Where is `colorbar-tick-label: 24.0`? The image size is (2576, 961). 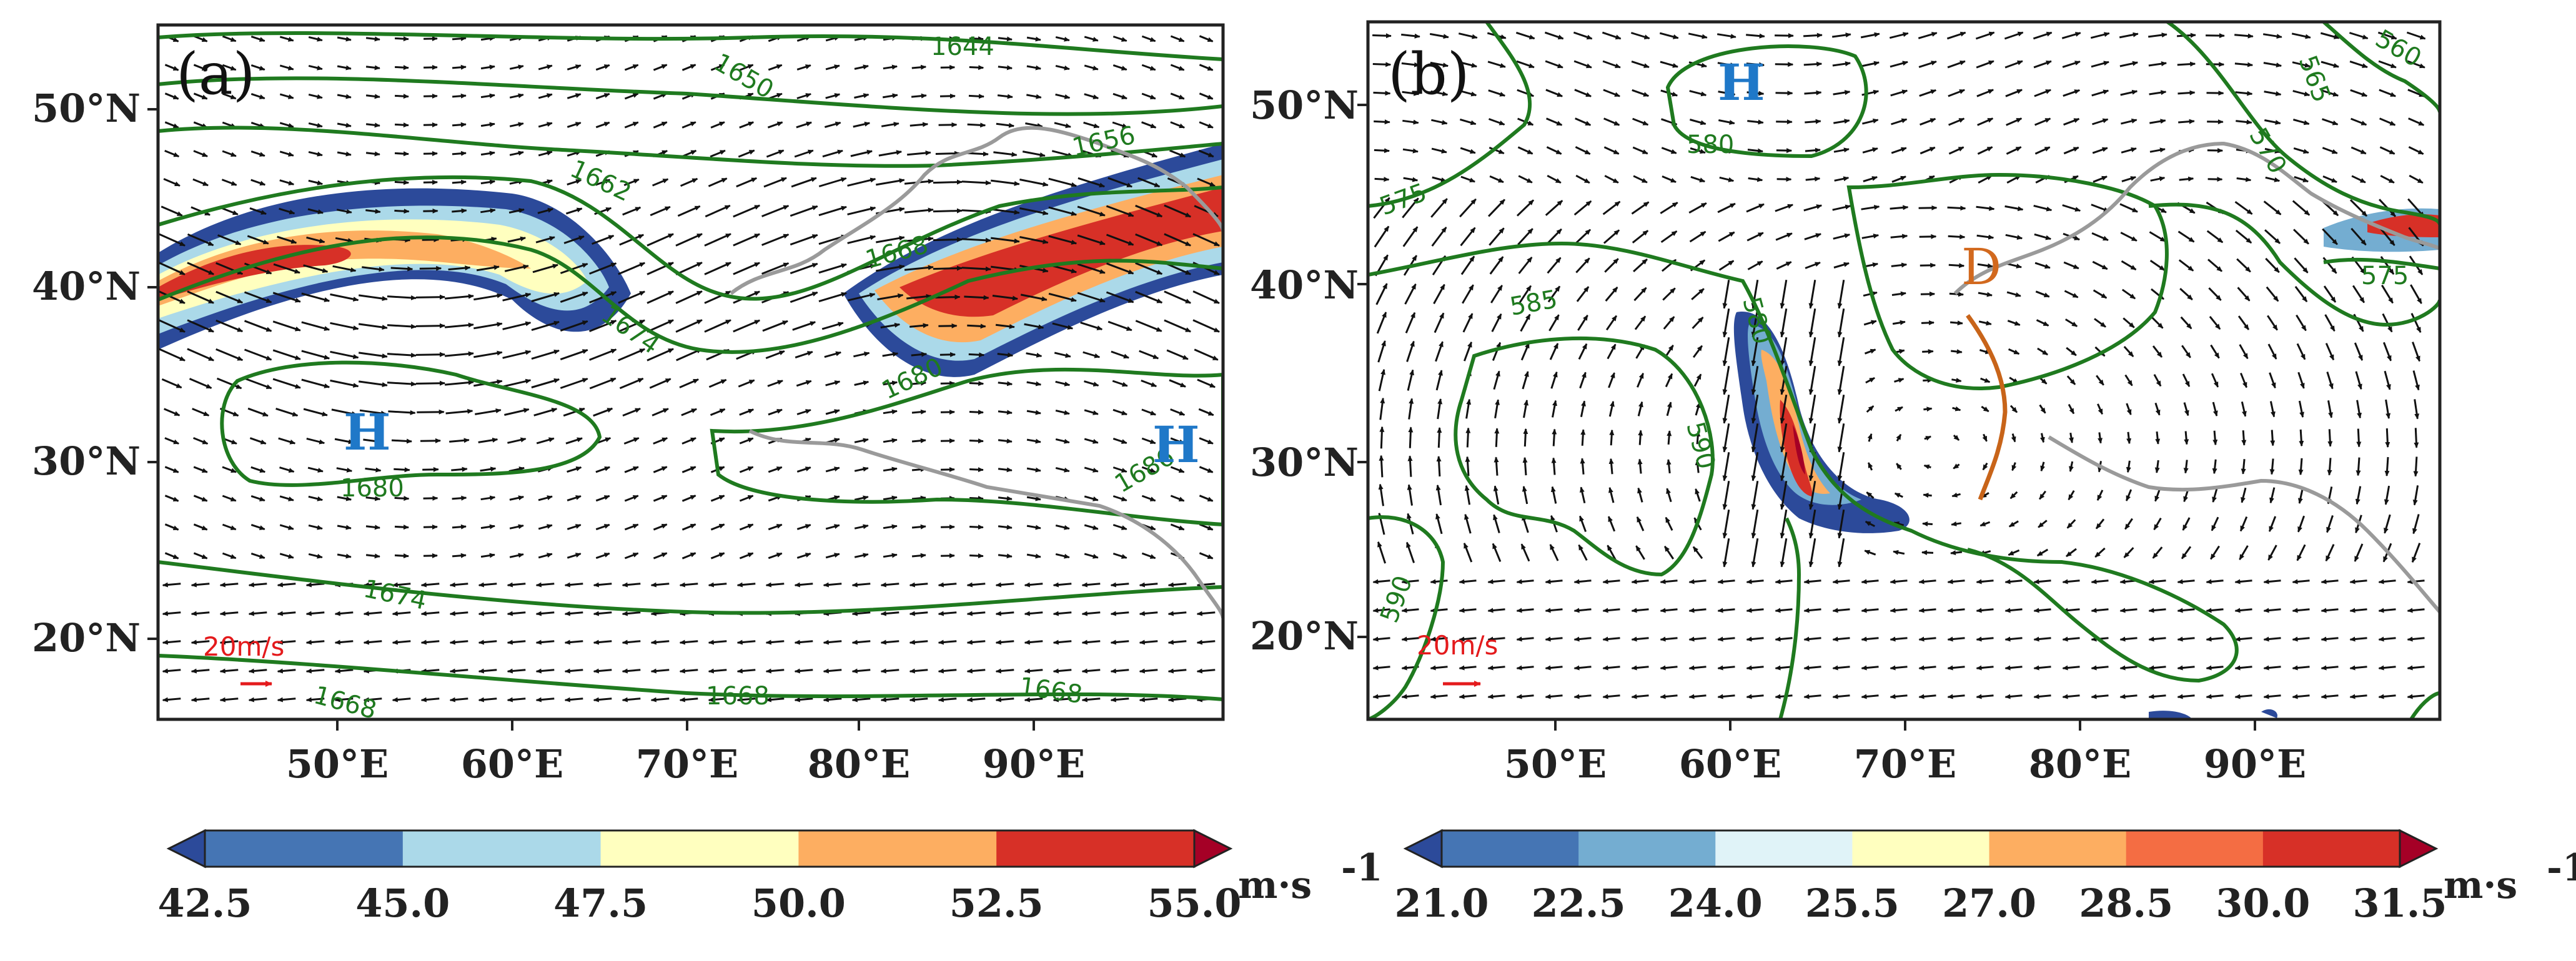 colorbar-tick-label: 24.0 is located at coordinates (1715, 903).